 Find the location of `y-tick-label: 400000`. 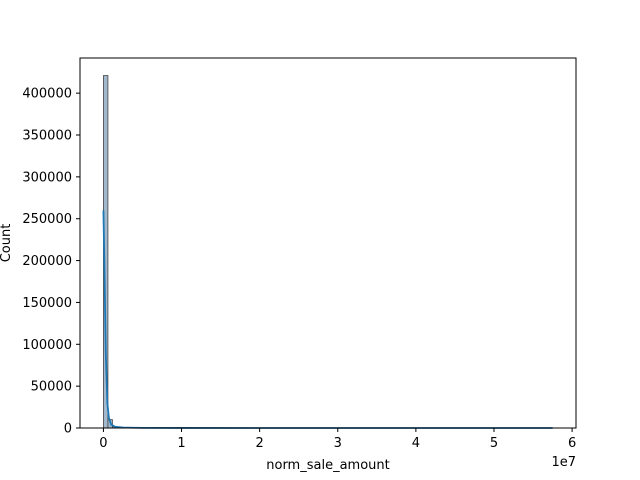

y-tick-label: 400000 is located at coordinates (47, 94).